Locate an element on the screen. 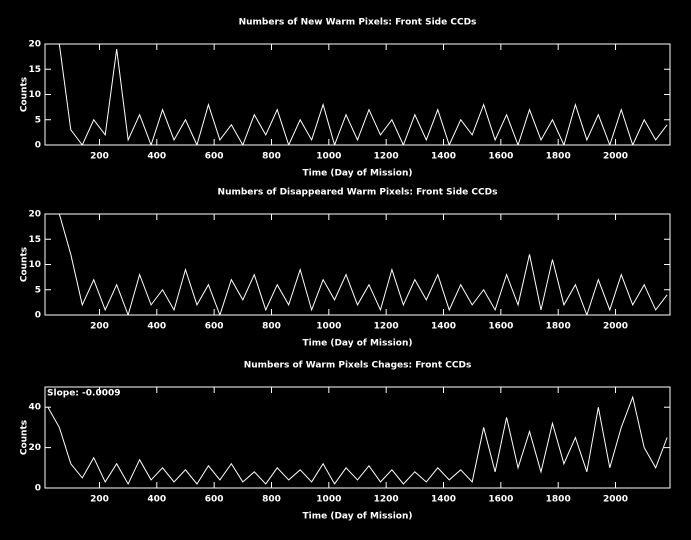  annotation: Slope: -0.0009 is located at coordinates (84, 394).